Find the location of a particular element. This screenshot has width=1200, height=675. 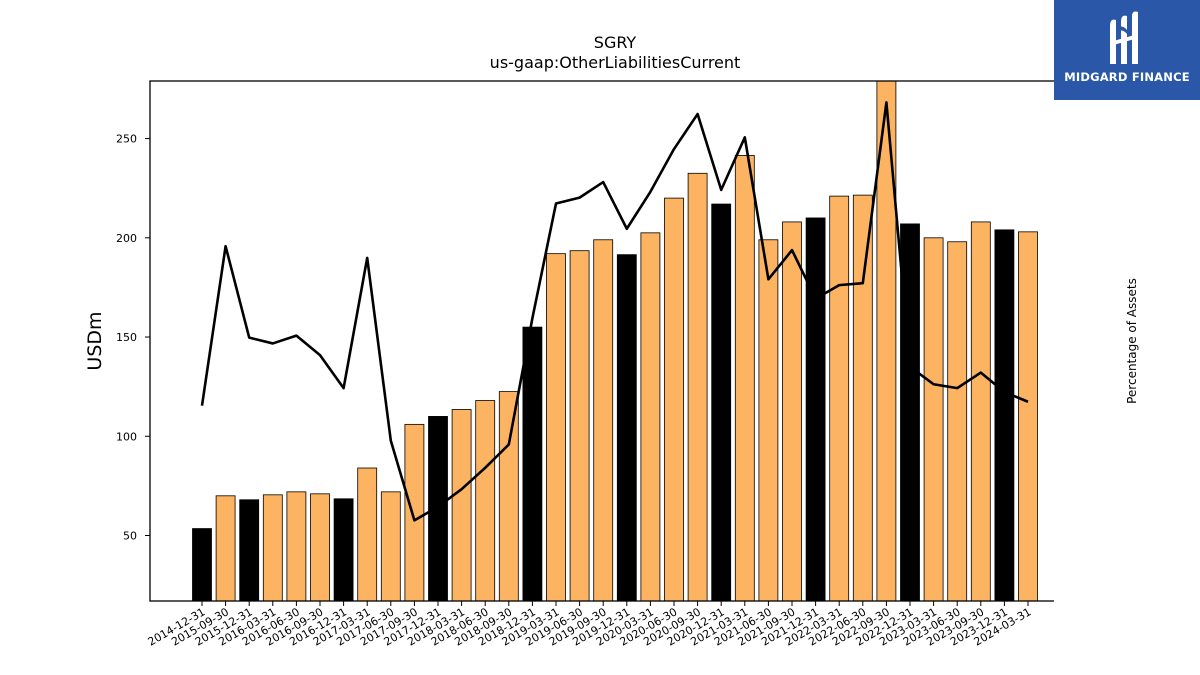

y-axis: 50 100 150 200 250 is located at coordinates (133, 338).